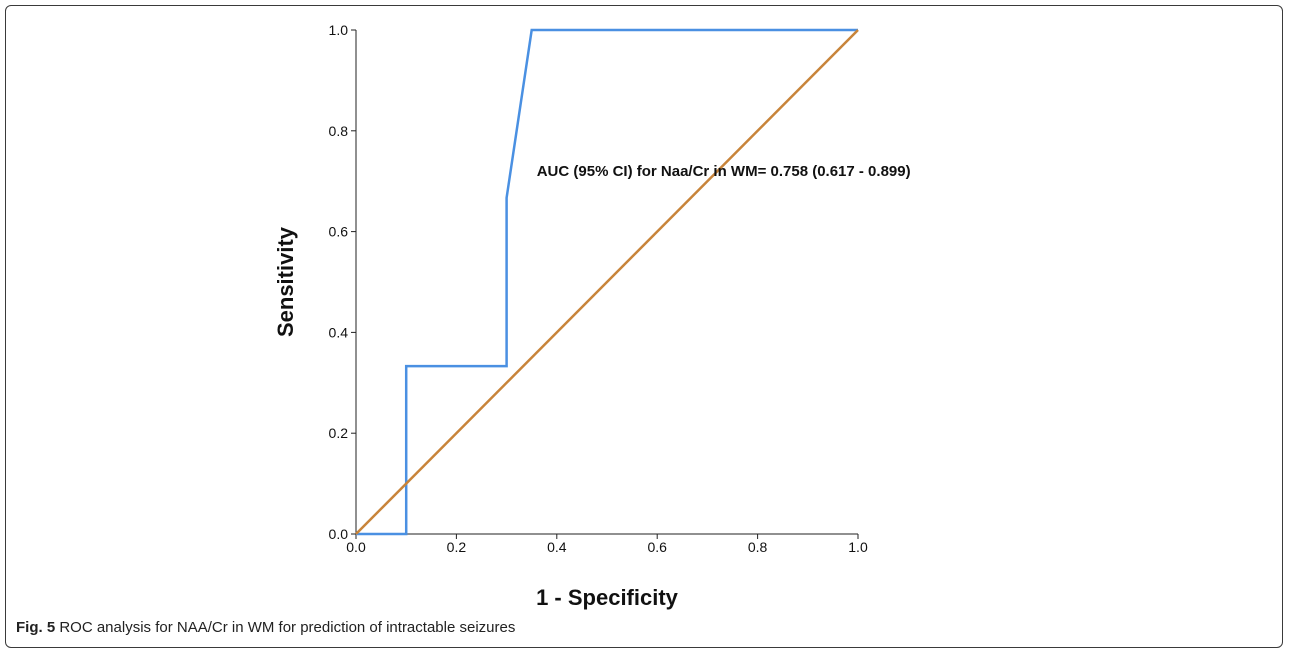  I want to click on x-tick-label: 0.4, so click(557, 547).